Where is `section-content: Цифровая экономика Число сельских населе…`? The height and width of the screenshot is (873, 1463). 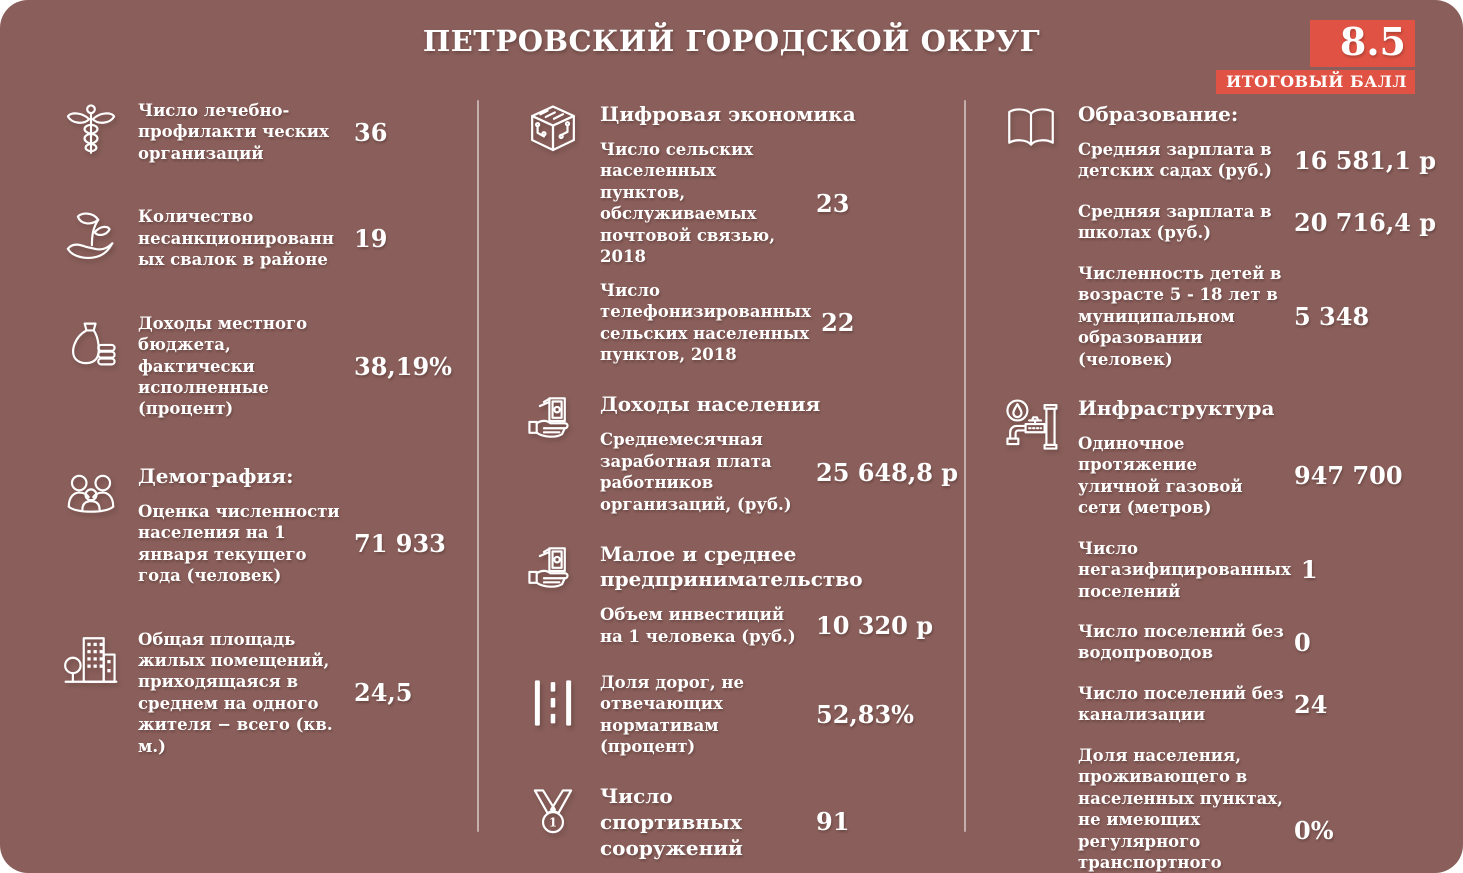
section-content: Цифровая экономика Число сельских населе… is located at coordinates (767, 232).